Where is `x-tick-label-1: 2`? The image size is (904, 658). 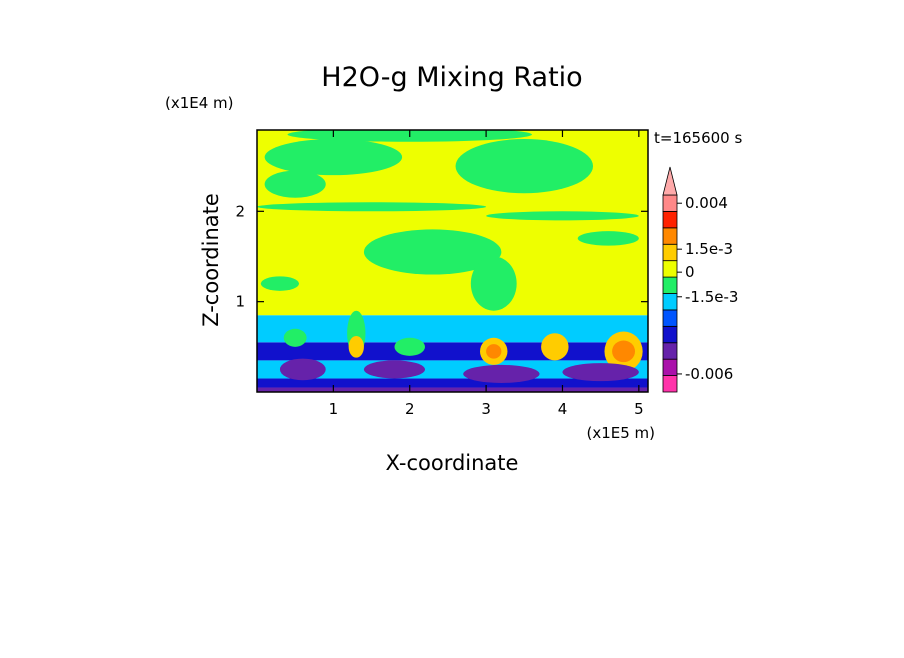
x-tick-label-1: 2 is located at coordinates (410, 409).